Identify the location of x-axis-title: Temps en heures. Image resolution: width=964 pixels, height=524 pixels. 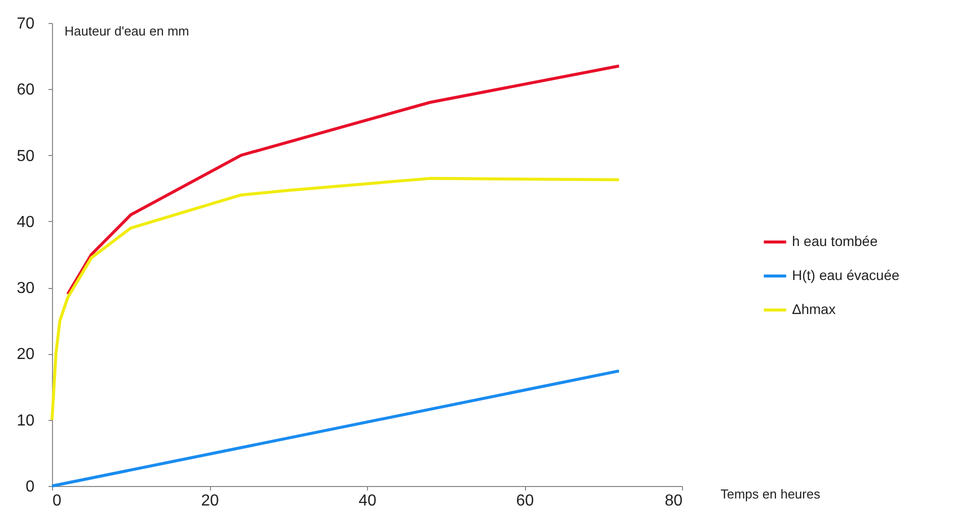
(770, 494).